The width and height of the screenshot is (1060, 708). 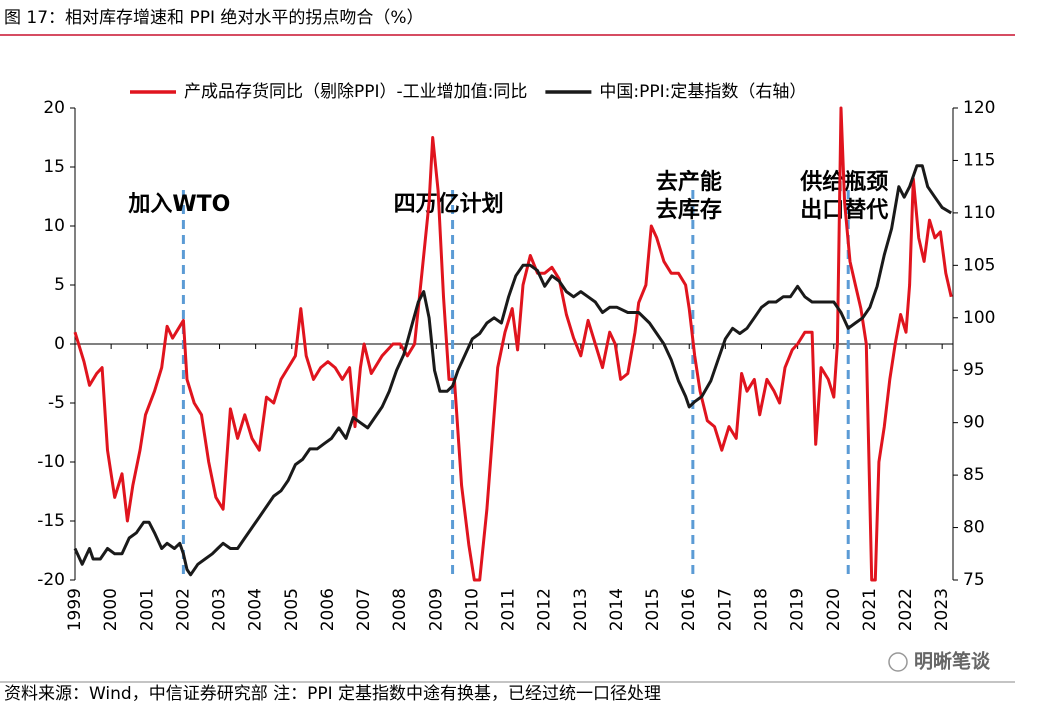 I want to click on x-tick-label: 2005, so click(x=292, y=609).